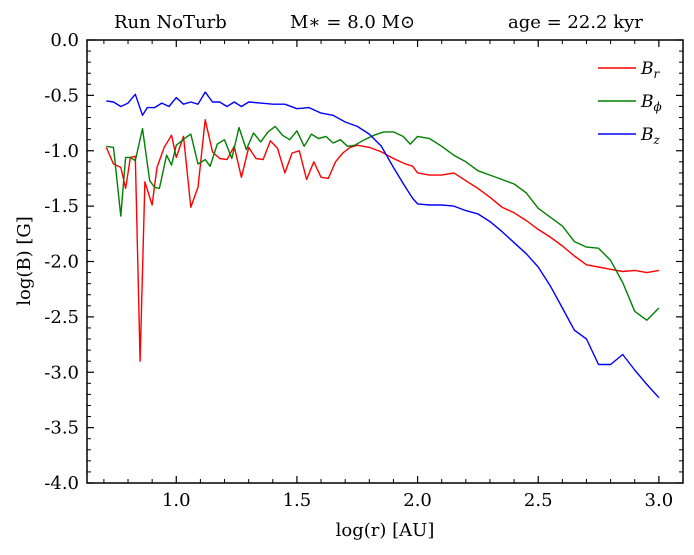  I want to click on y-tick-label: -1.0, so click(61, 151).